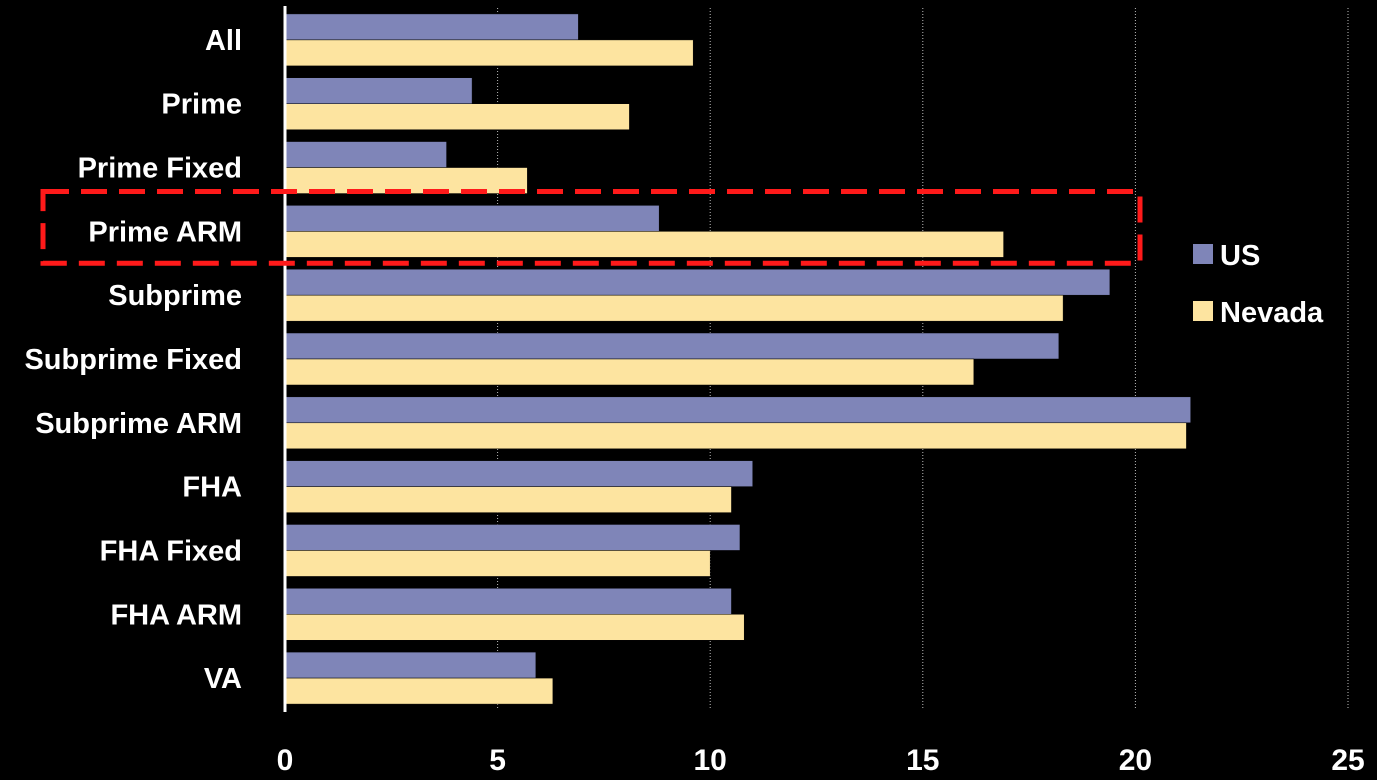 Image resolution: width=1377 pixels, height=780 pixels. Describe the element at coordinates (710, 760) in the screenshot. I see `x-tick-label-10: 10` at that location.